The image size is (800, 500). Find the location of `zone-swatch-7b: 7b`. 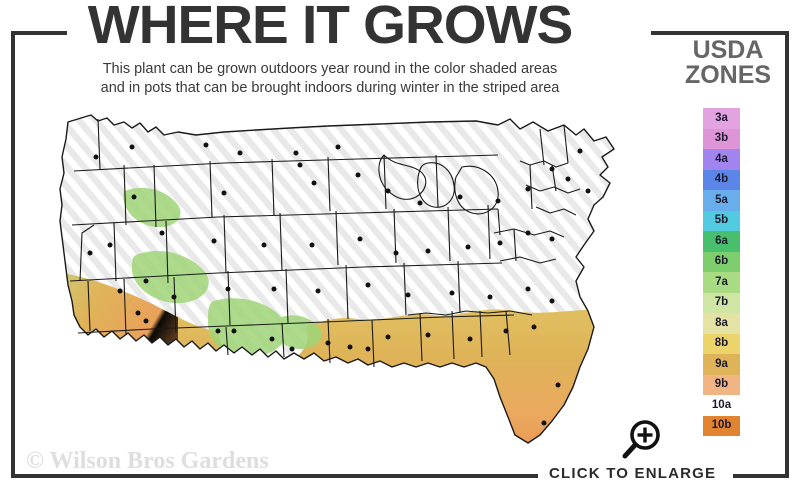

zone-swatch-7b: 7b is located at coordinates (721, 302).